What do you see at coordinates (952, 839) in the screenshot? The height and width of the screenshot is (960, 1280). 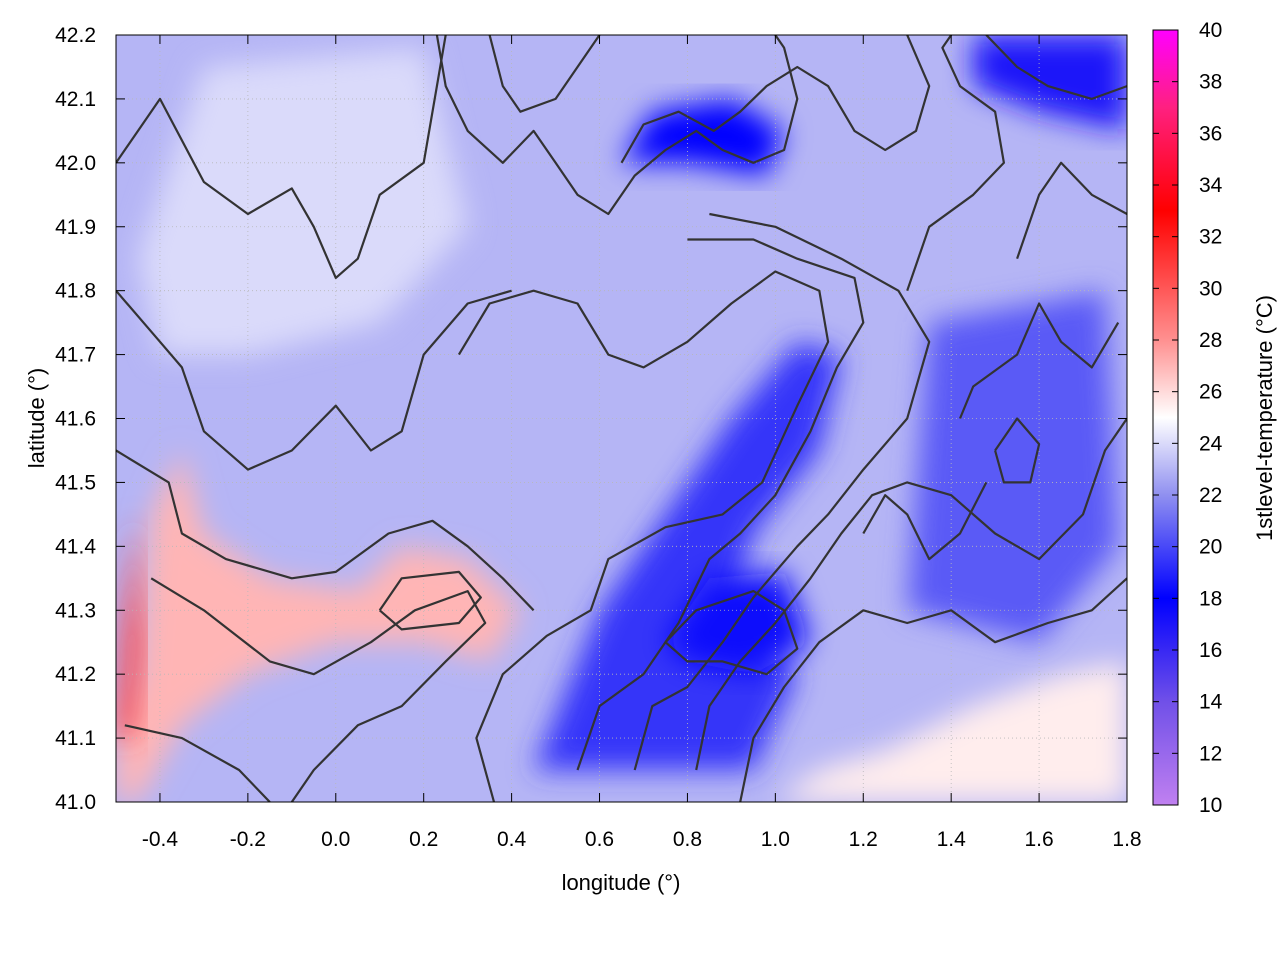 I see `x-tick-label-9: 1.4` at bounding box center [952, 839].